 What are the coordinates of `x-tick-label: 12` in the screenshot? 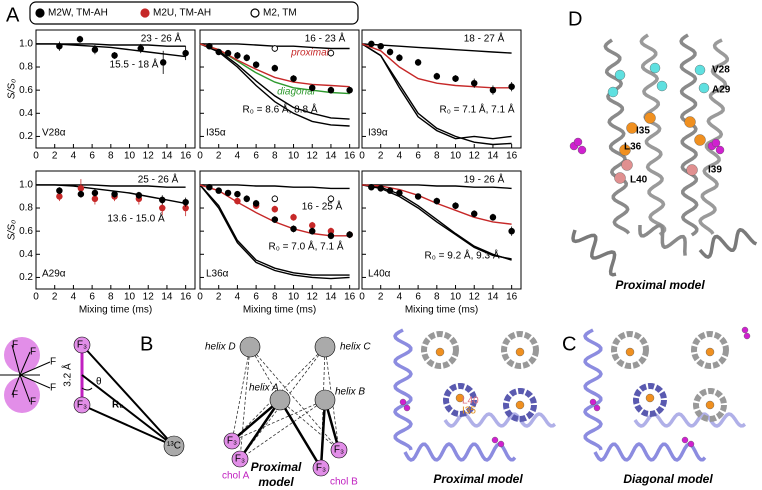 It's located at (475, 297).